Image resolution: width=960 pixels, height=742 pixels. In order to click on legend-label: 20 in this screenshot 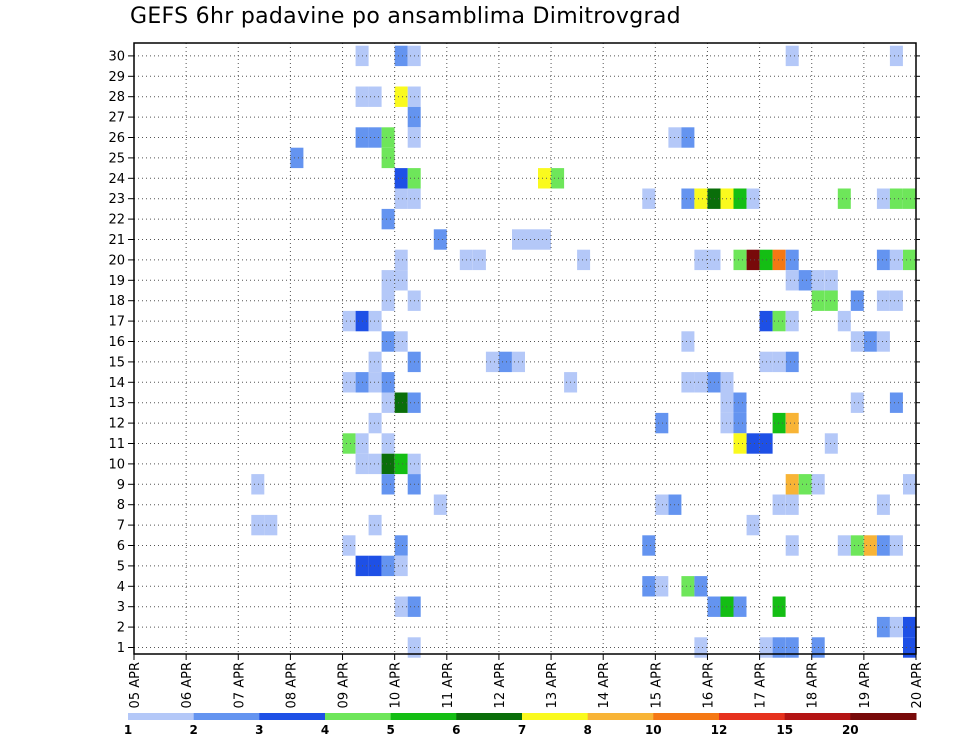, I will do `click(850, 730)`.